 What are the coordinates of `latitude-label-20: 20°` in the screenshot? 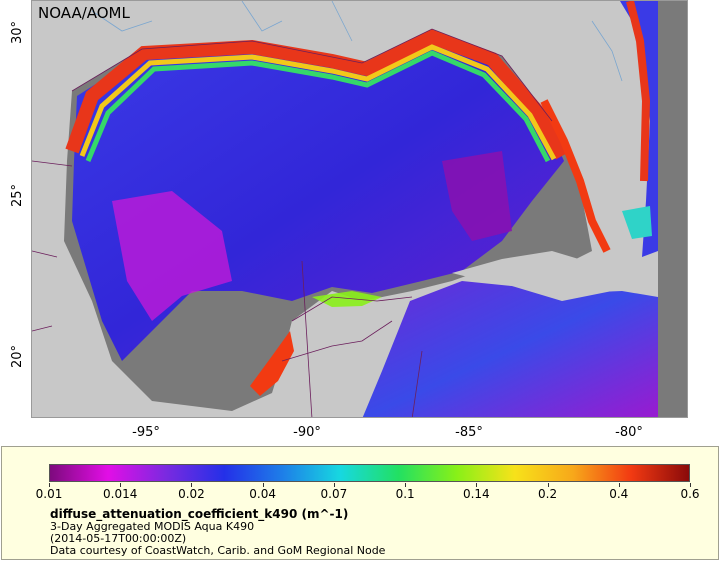 It's located at (17, 356).